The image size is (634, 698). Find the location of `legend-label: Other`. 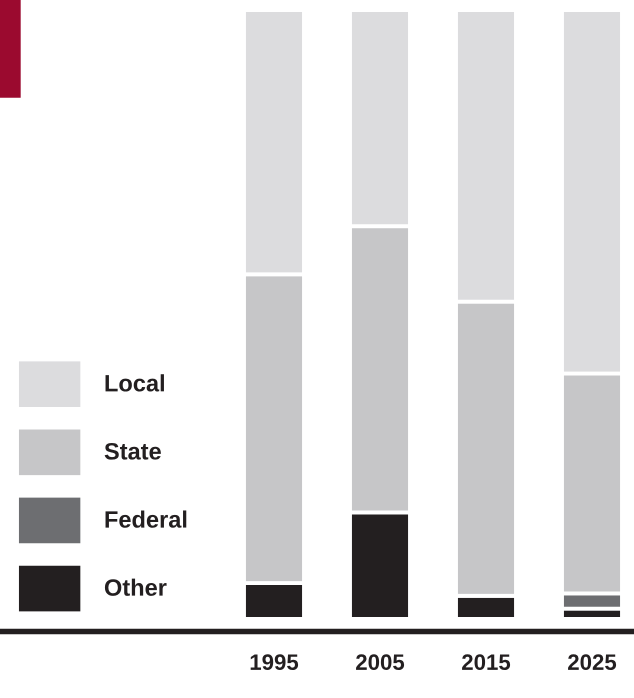

legend-label: Other is located at coordinates (135, 587).